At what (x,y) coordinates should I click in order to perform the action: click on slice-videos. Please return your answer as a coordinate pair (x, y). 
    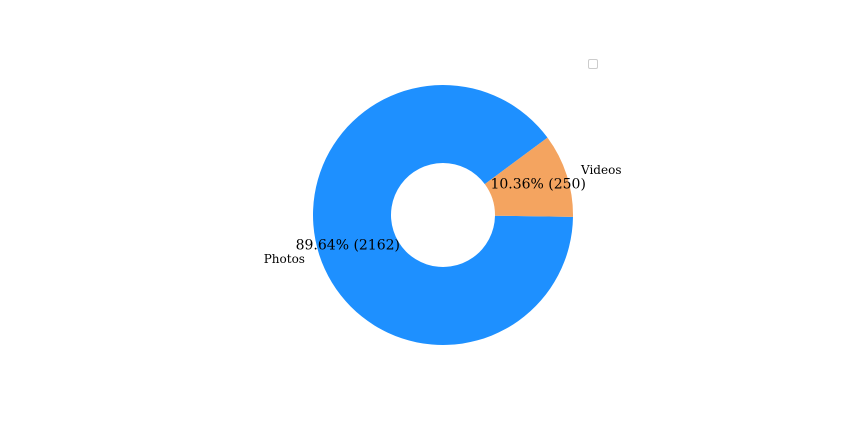
    Looking at the image, I should click on (528, 177).